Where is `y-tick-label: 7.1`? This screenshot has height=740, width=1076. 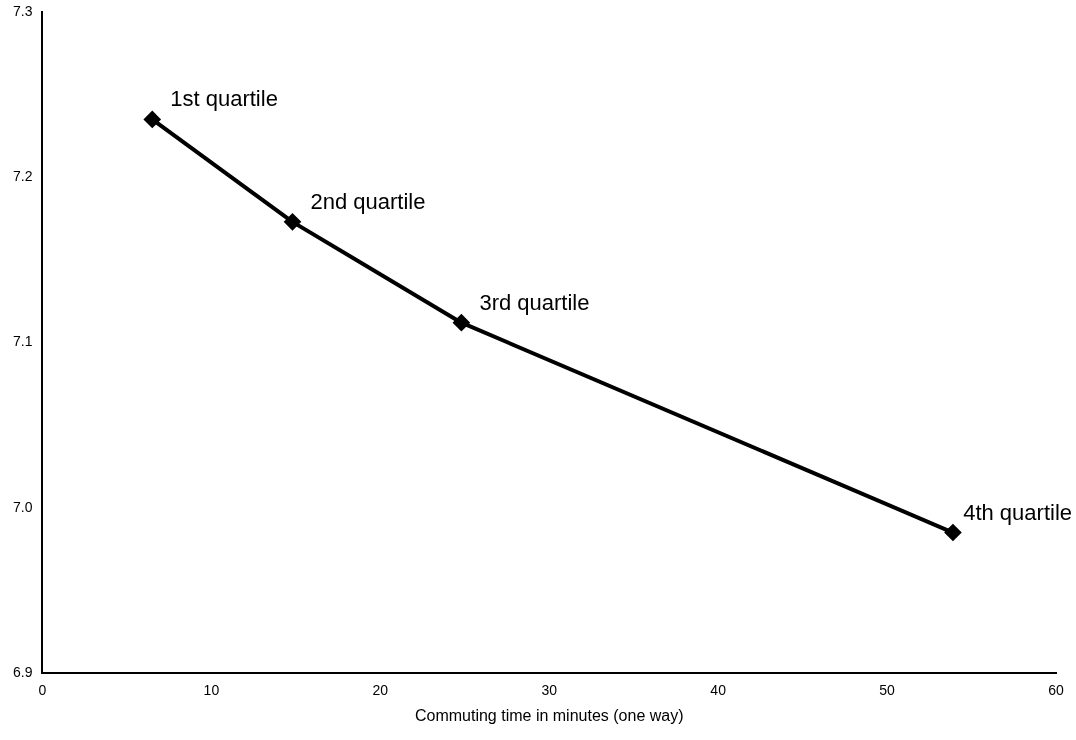
y-tick-label: 7.1 is located at coordinates (22, 341).